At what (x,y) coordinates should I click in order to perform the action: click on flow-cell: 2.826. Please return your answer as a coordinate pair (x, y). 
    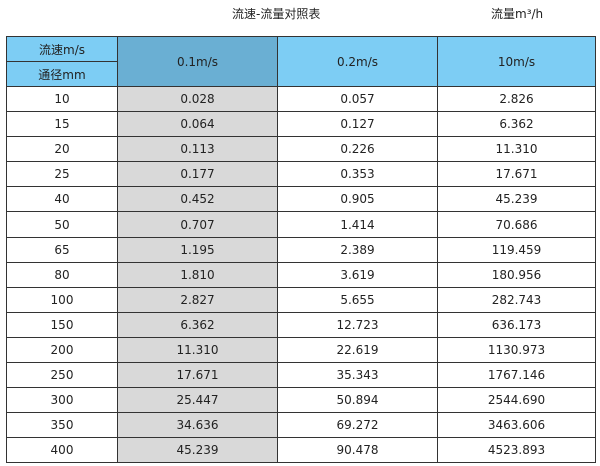
    Looking at the image, I should click on (516, 99).